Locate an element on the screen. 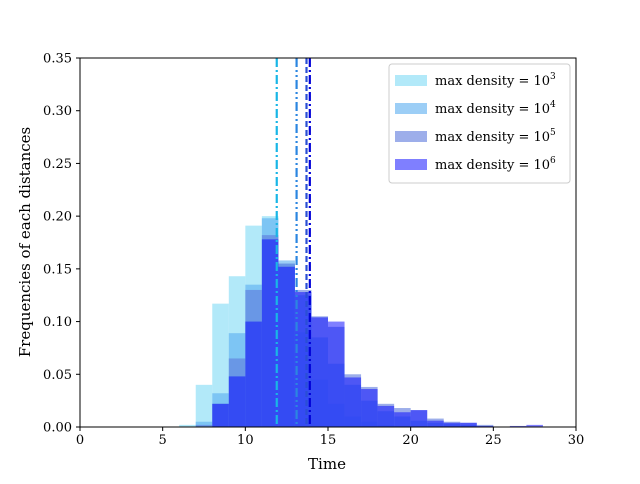  x-axis-ticks: 0 5 10 15 20 25 30 is located at coordinates (330, 437).